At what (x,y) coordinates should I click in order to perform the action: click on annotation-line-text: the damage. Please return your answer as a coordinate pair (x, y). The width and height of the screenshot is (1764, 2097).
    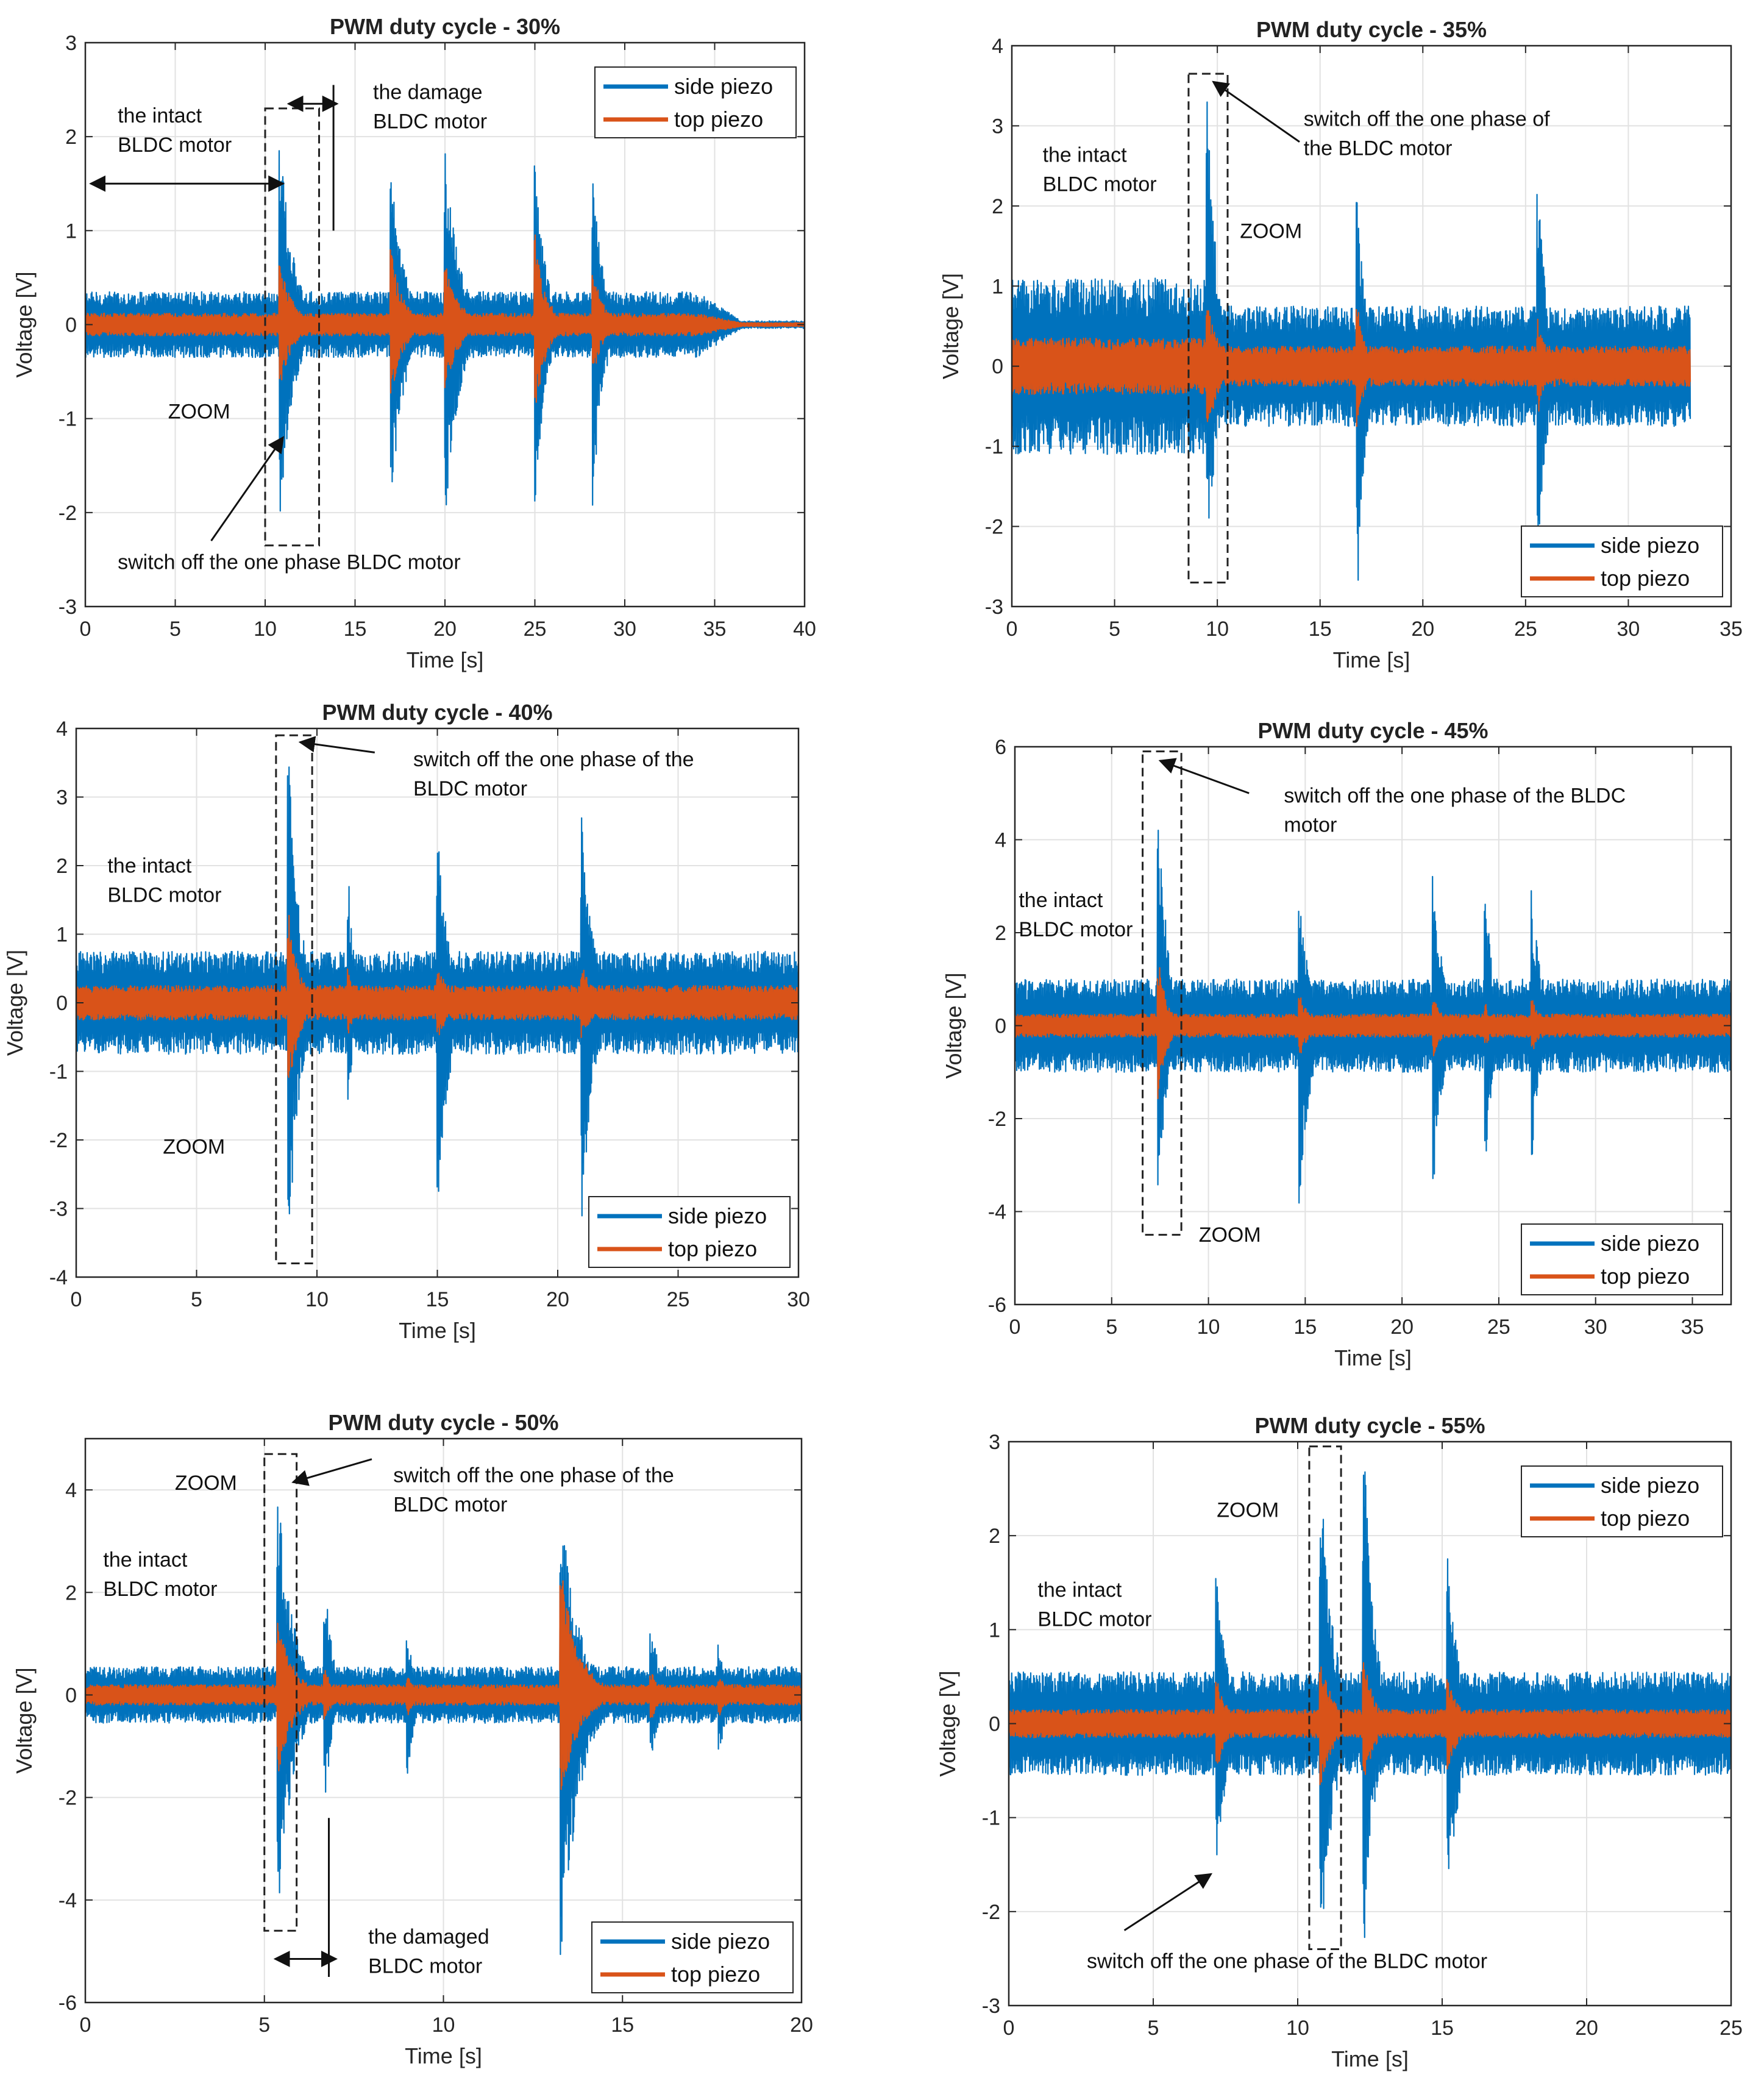
    Looking at the image, I should click on (428, 92).